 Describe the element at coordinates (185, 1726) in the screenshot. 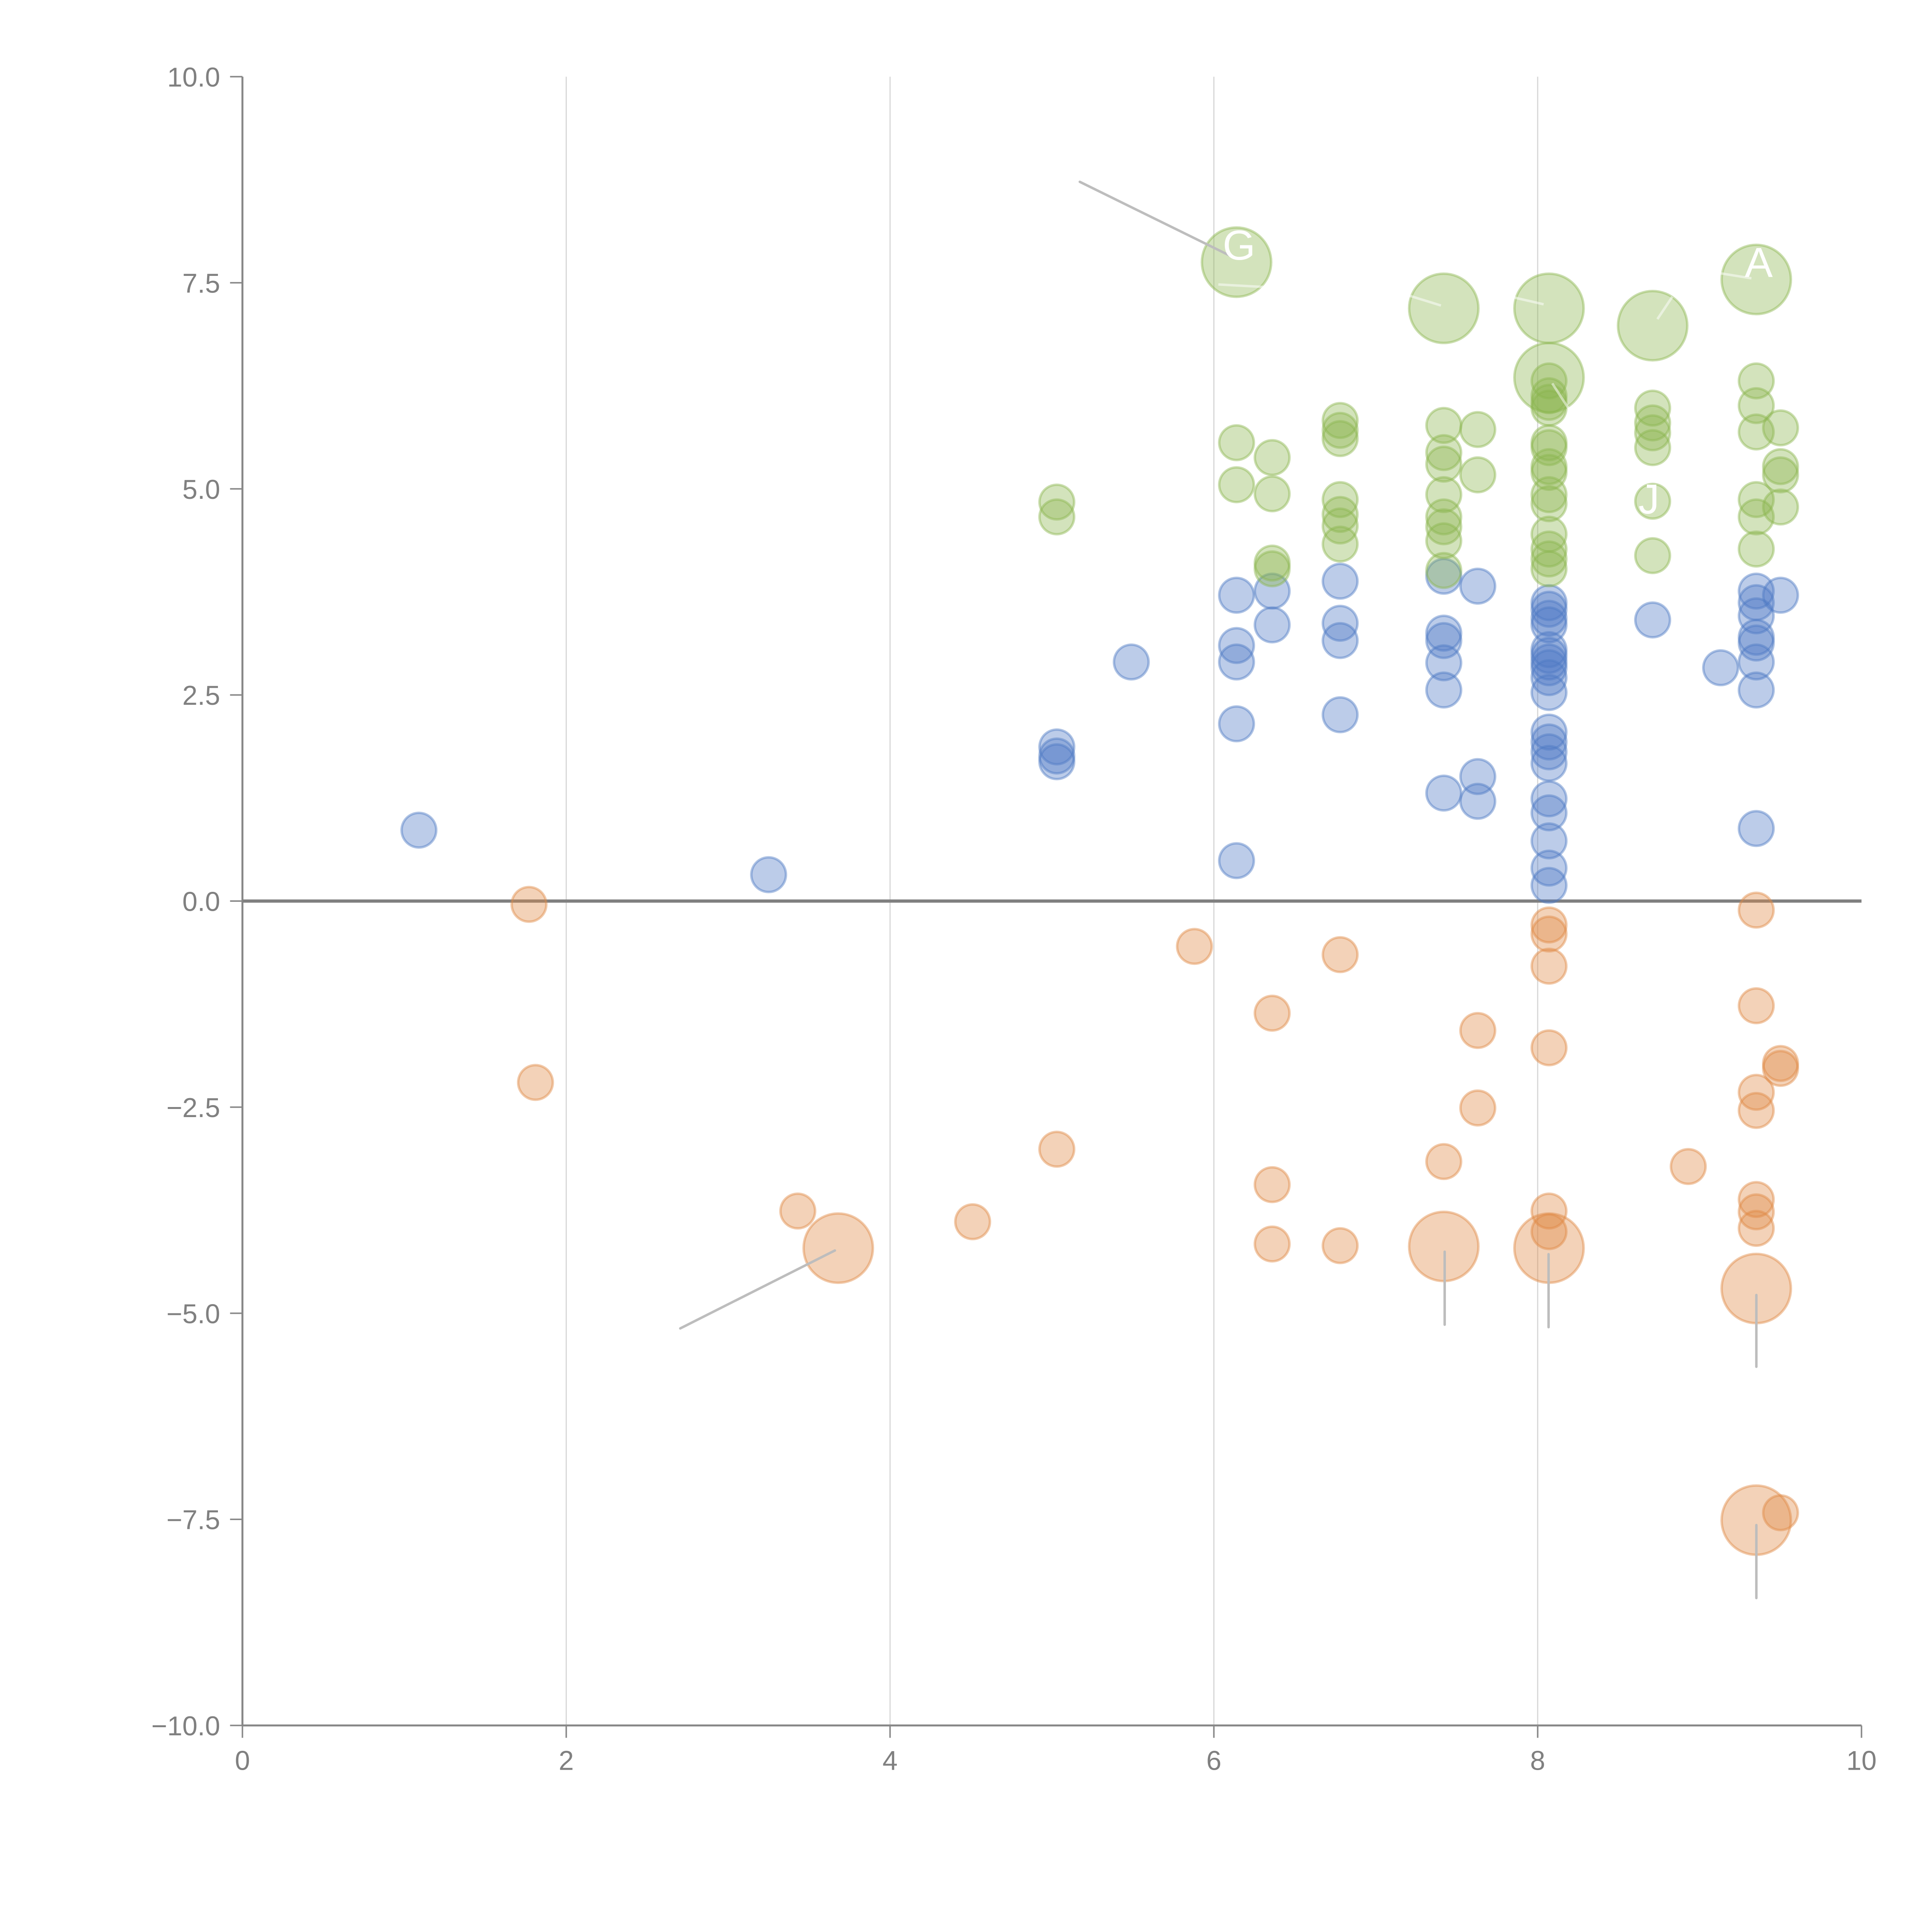

I see `y-tick-label: −10.0` at that location.